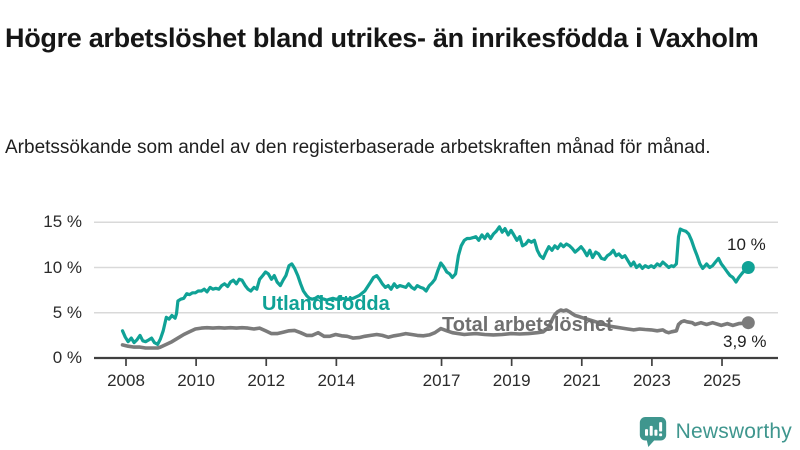  I want to click on y-tick-label: 15 %, so click(62, 222).